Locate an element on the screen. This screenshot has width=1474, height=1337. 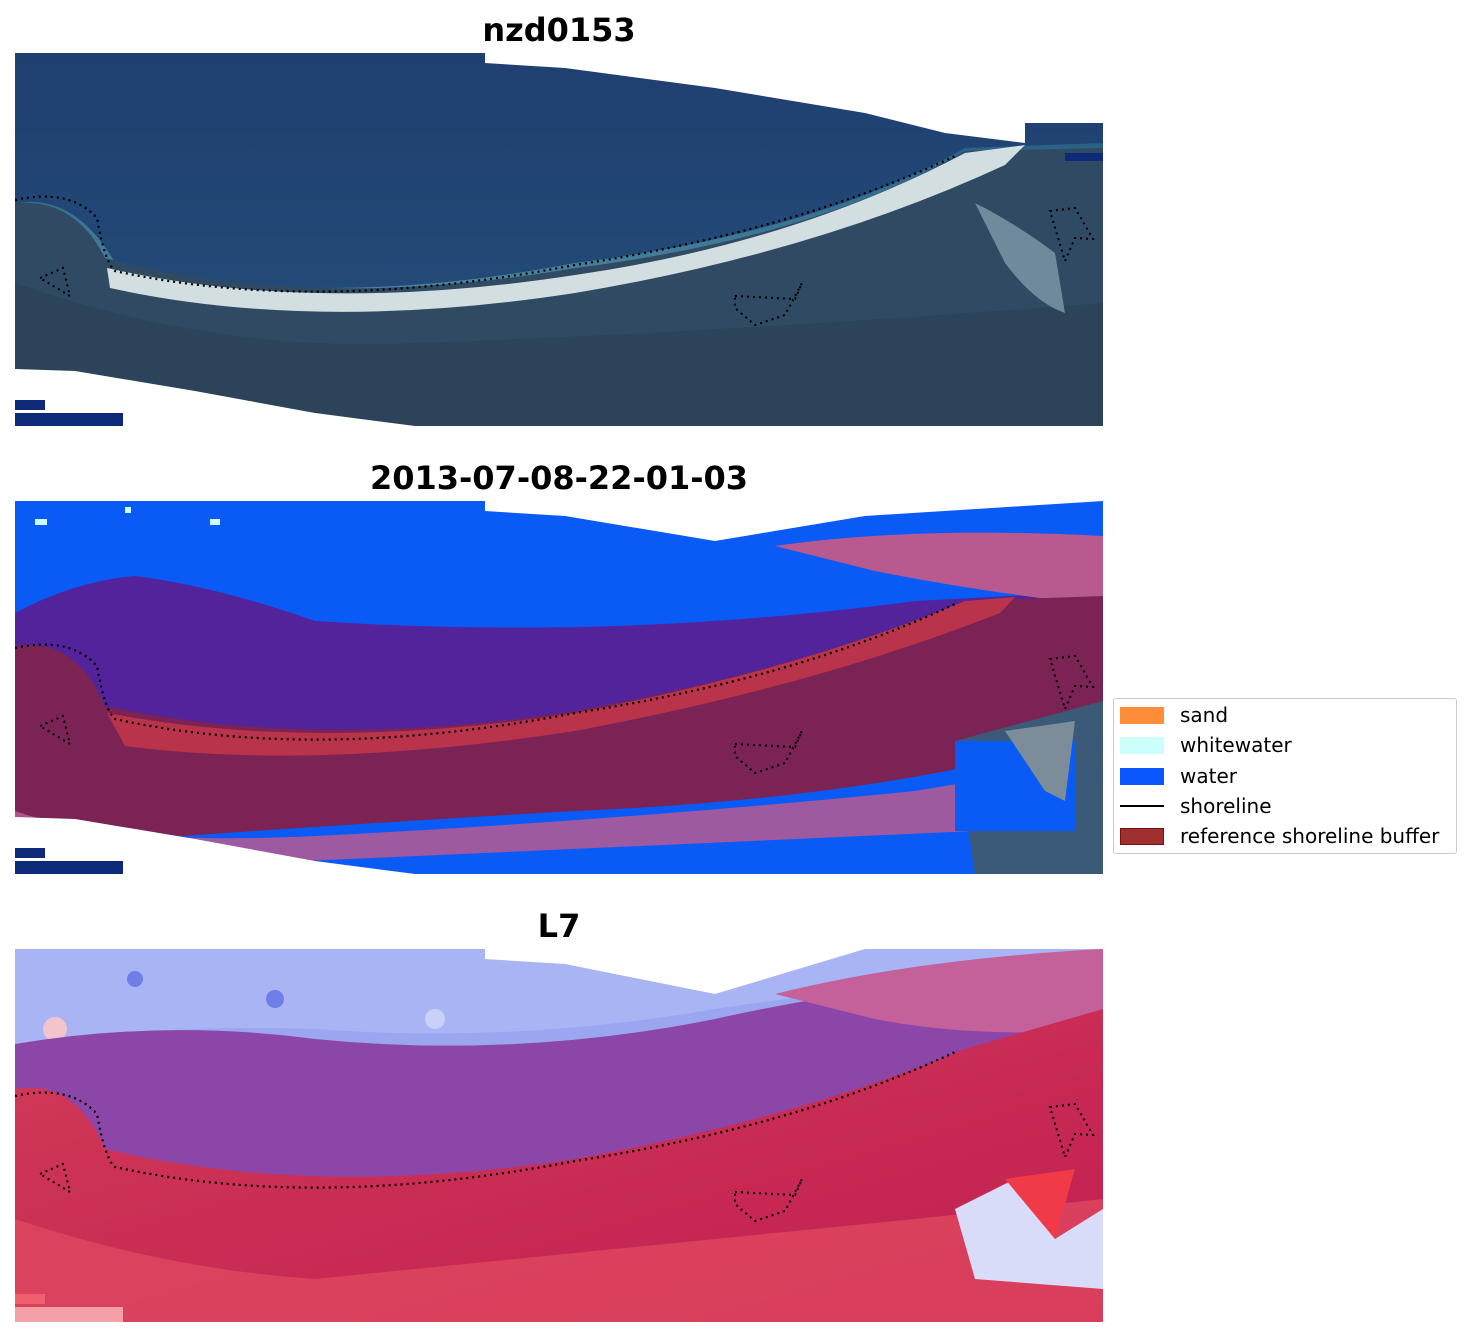
legend-item-sand: sand is located at coordinates (1174, 715).